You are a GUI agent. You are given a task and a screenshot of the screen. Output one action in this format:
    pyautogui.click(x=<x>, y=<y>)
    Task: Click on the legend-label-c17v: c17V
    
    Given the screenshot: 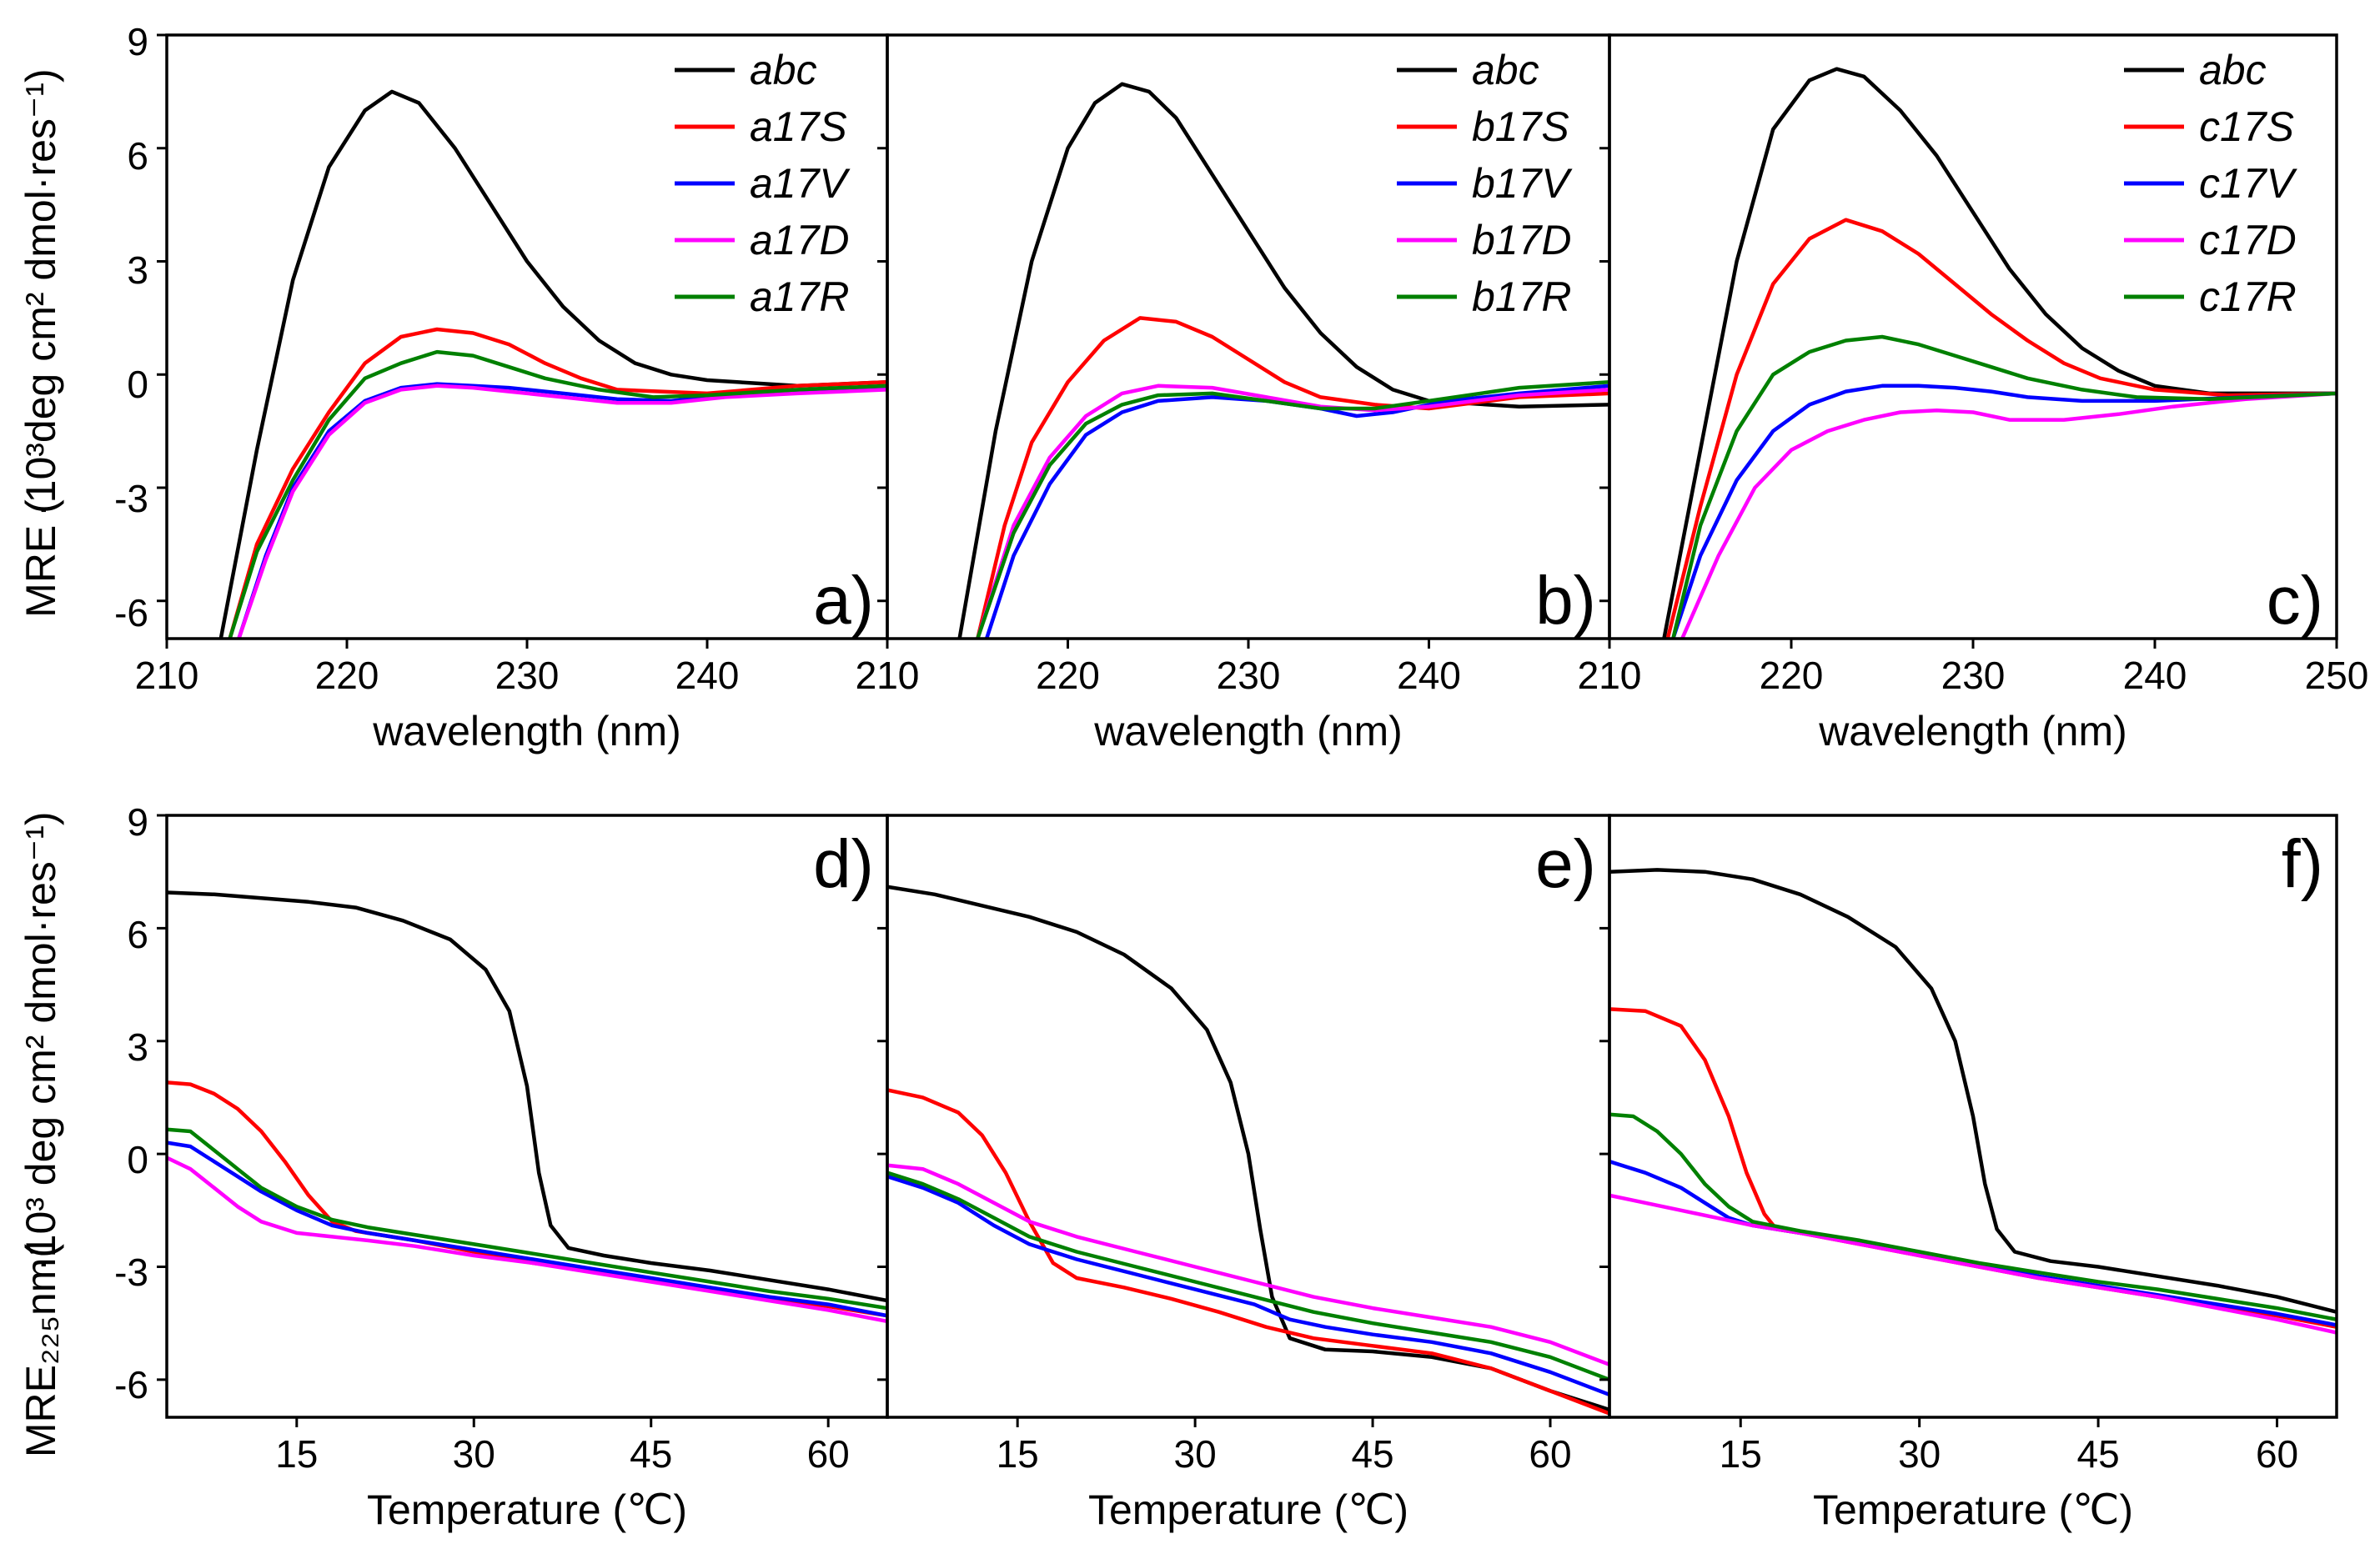 What is the action you would take?
    pyautogui.click(x=2248, y=183)
    